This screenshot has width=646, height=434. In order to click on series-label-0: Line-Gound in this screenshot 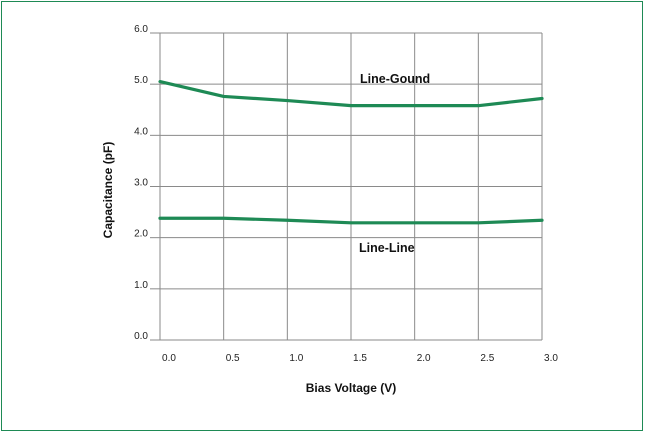, I will do `click(395, 79)`.